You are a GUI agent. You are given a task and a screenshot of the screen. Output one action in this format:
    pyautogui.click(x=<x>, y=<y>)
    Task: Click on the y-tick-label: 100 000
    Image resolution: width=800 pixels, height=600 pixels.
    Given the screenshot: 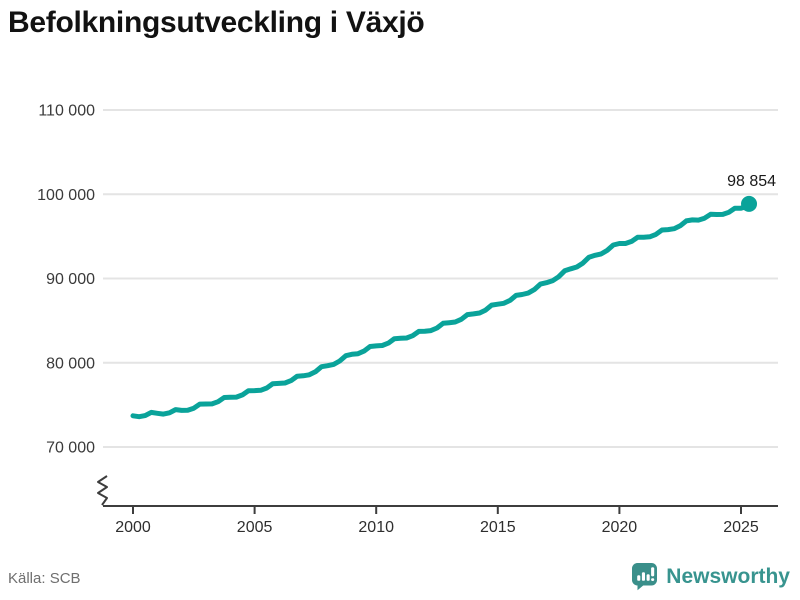 What is the action you would take?
    pyautogui.click(x=66, y=195)
    